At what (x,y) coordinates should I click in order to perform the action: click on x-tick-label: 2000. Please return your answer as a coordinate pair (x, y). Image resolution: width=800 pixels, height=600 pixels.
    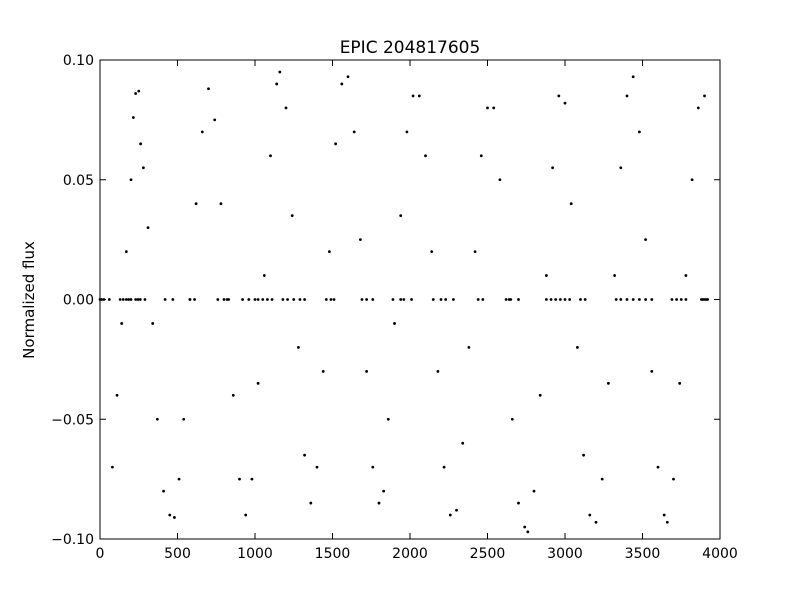
    Looking at the image, I should click on (410, 554).